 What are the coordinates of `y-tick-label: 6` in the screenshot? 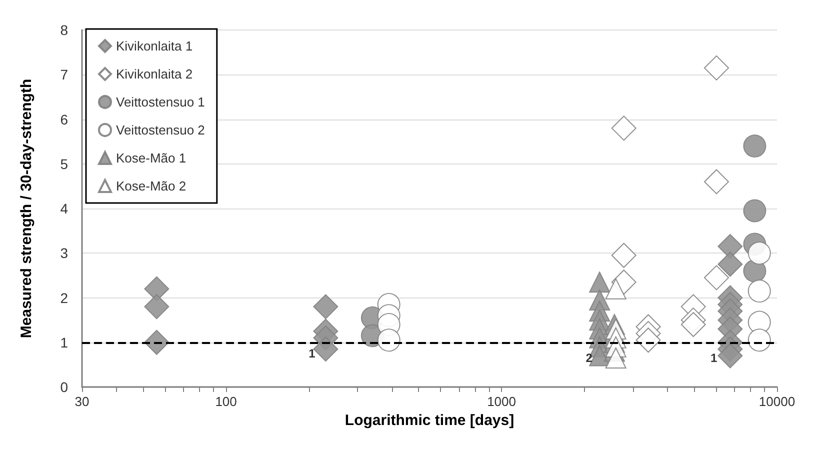 It's located at (64, 119).